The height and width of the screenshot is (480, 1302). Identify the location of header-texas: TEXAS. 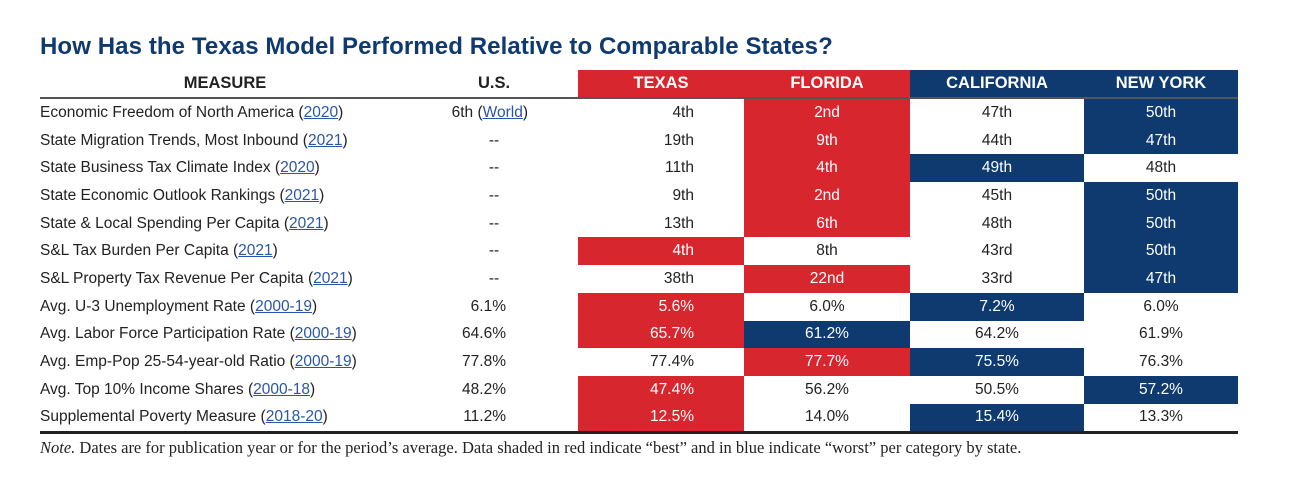
(661, 83).